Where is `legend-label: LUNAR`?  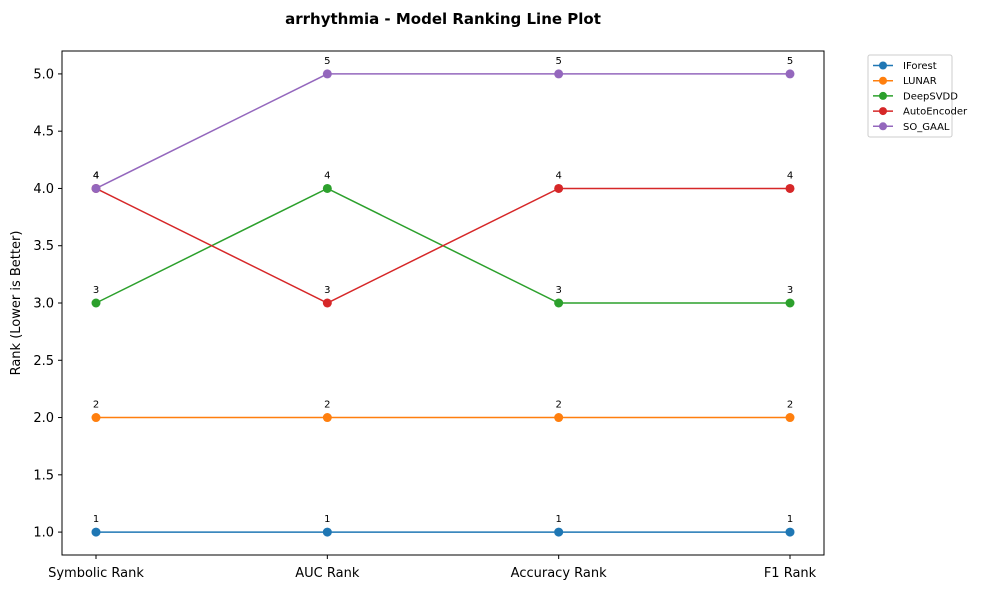
legend-label: LUNAR is located at coordinates (920, 81).